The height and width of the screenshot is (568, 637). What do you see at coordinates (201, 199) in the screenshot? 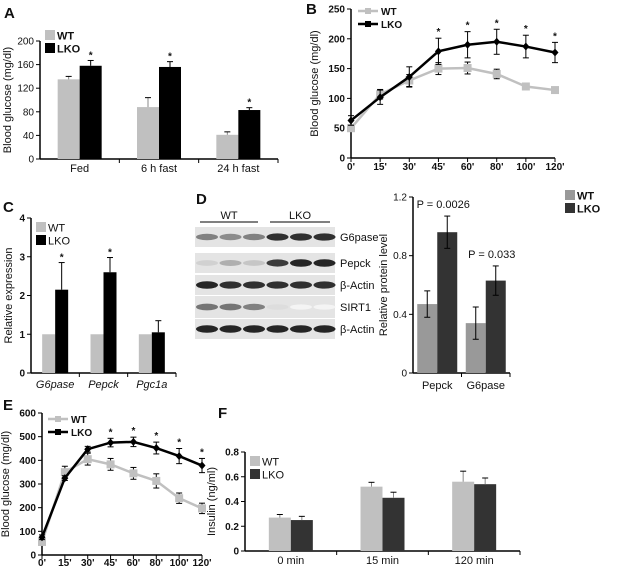
I see `panel-label-d: D` at bounding box center [201, 199].